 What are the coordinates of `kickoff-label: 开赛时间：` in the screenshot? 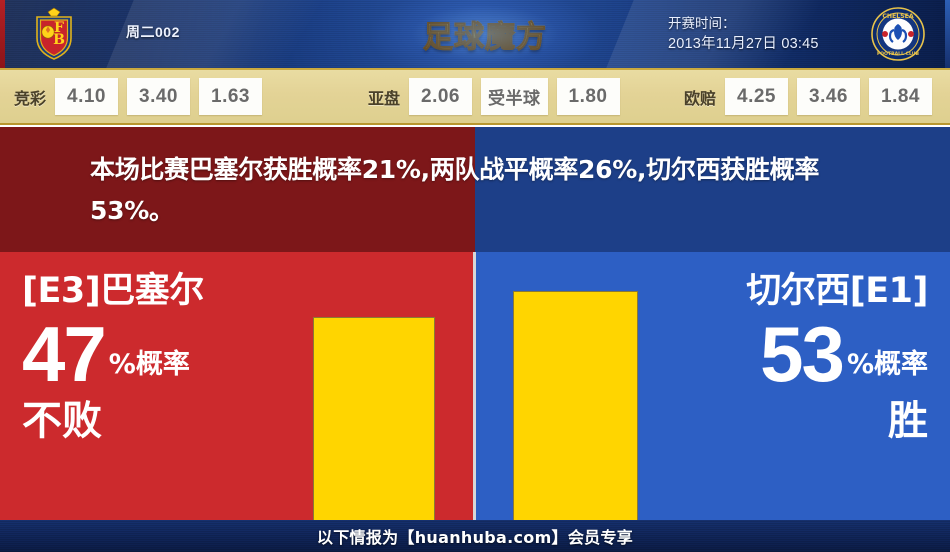 It's located at (702, 23).